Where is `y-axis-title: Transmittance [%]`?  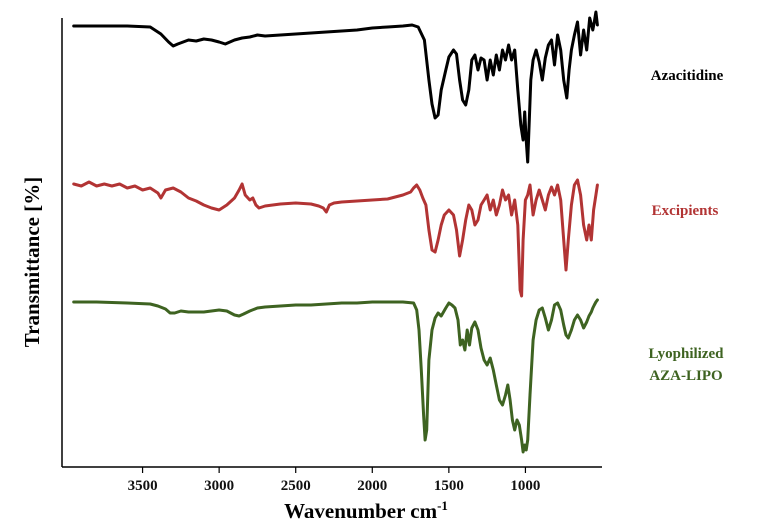 y-axis-title: Transmittance [%] is located at coordinates (32, 262).